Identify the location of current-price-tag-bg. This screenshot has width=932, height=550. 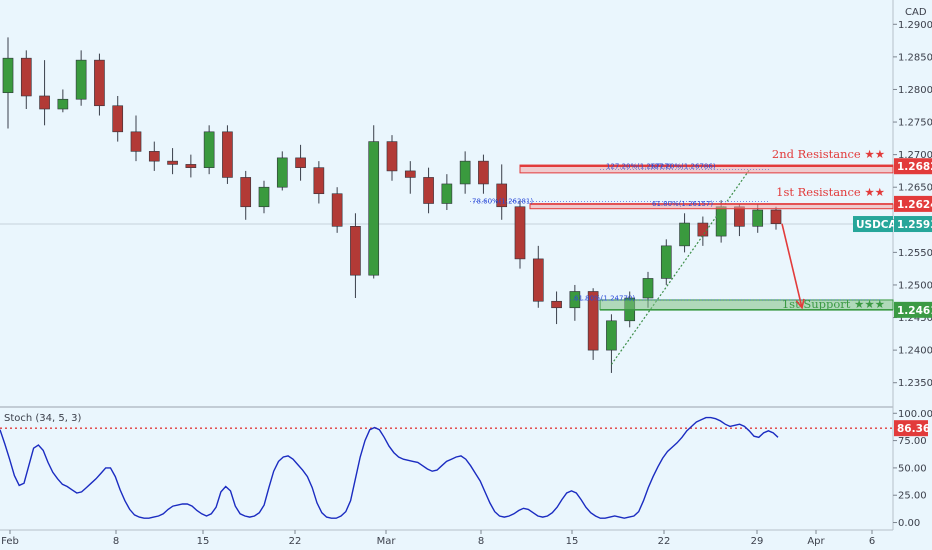
(913, 224).